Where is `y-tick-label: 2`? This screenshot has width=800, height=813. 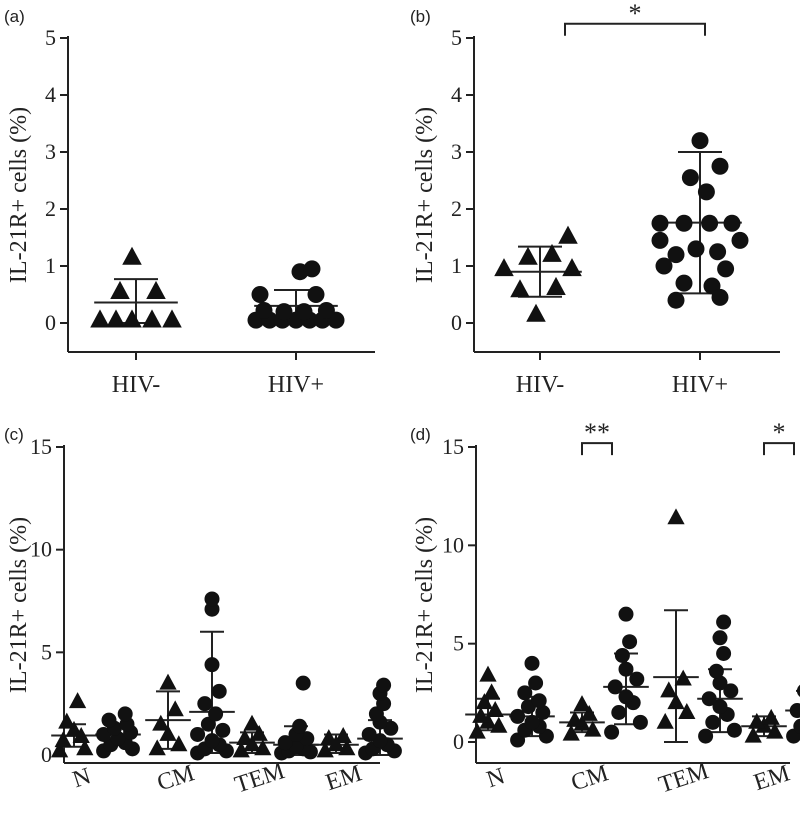 y-tick-label: 2 is located at coordinates (456, 208).